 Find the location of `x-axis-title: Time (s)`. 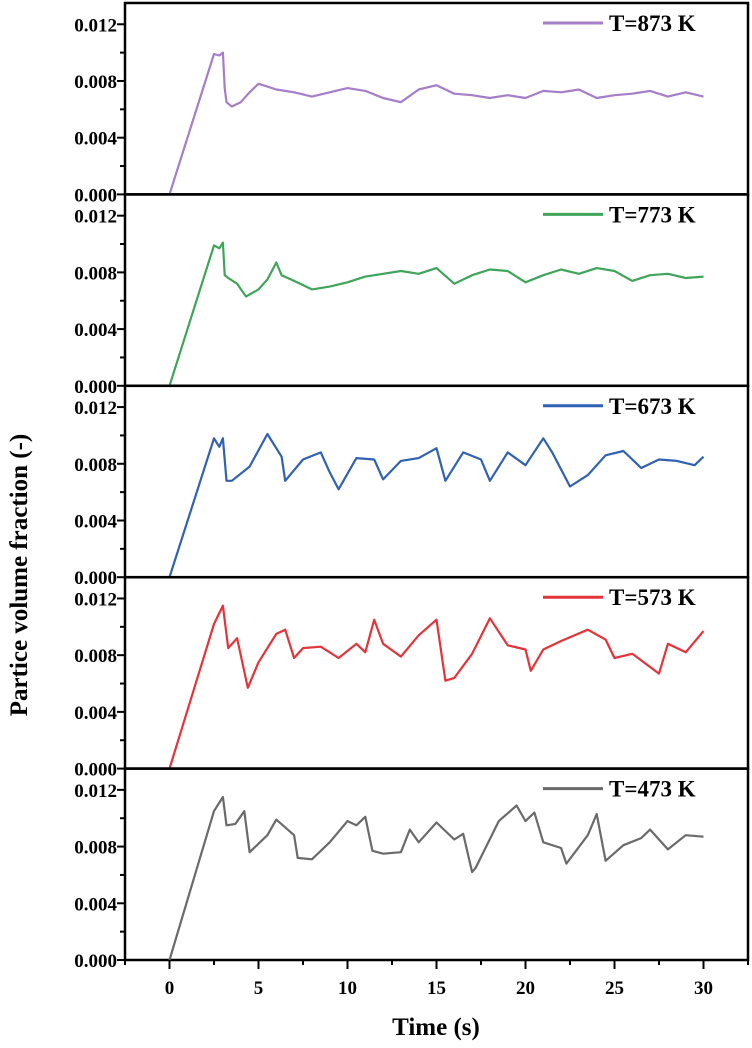

x-axis-title: Time (s) is located at coordinates (436, 1027).